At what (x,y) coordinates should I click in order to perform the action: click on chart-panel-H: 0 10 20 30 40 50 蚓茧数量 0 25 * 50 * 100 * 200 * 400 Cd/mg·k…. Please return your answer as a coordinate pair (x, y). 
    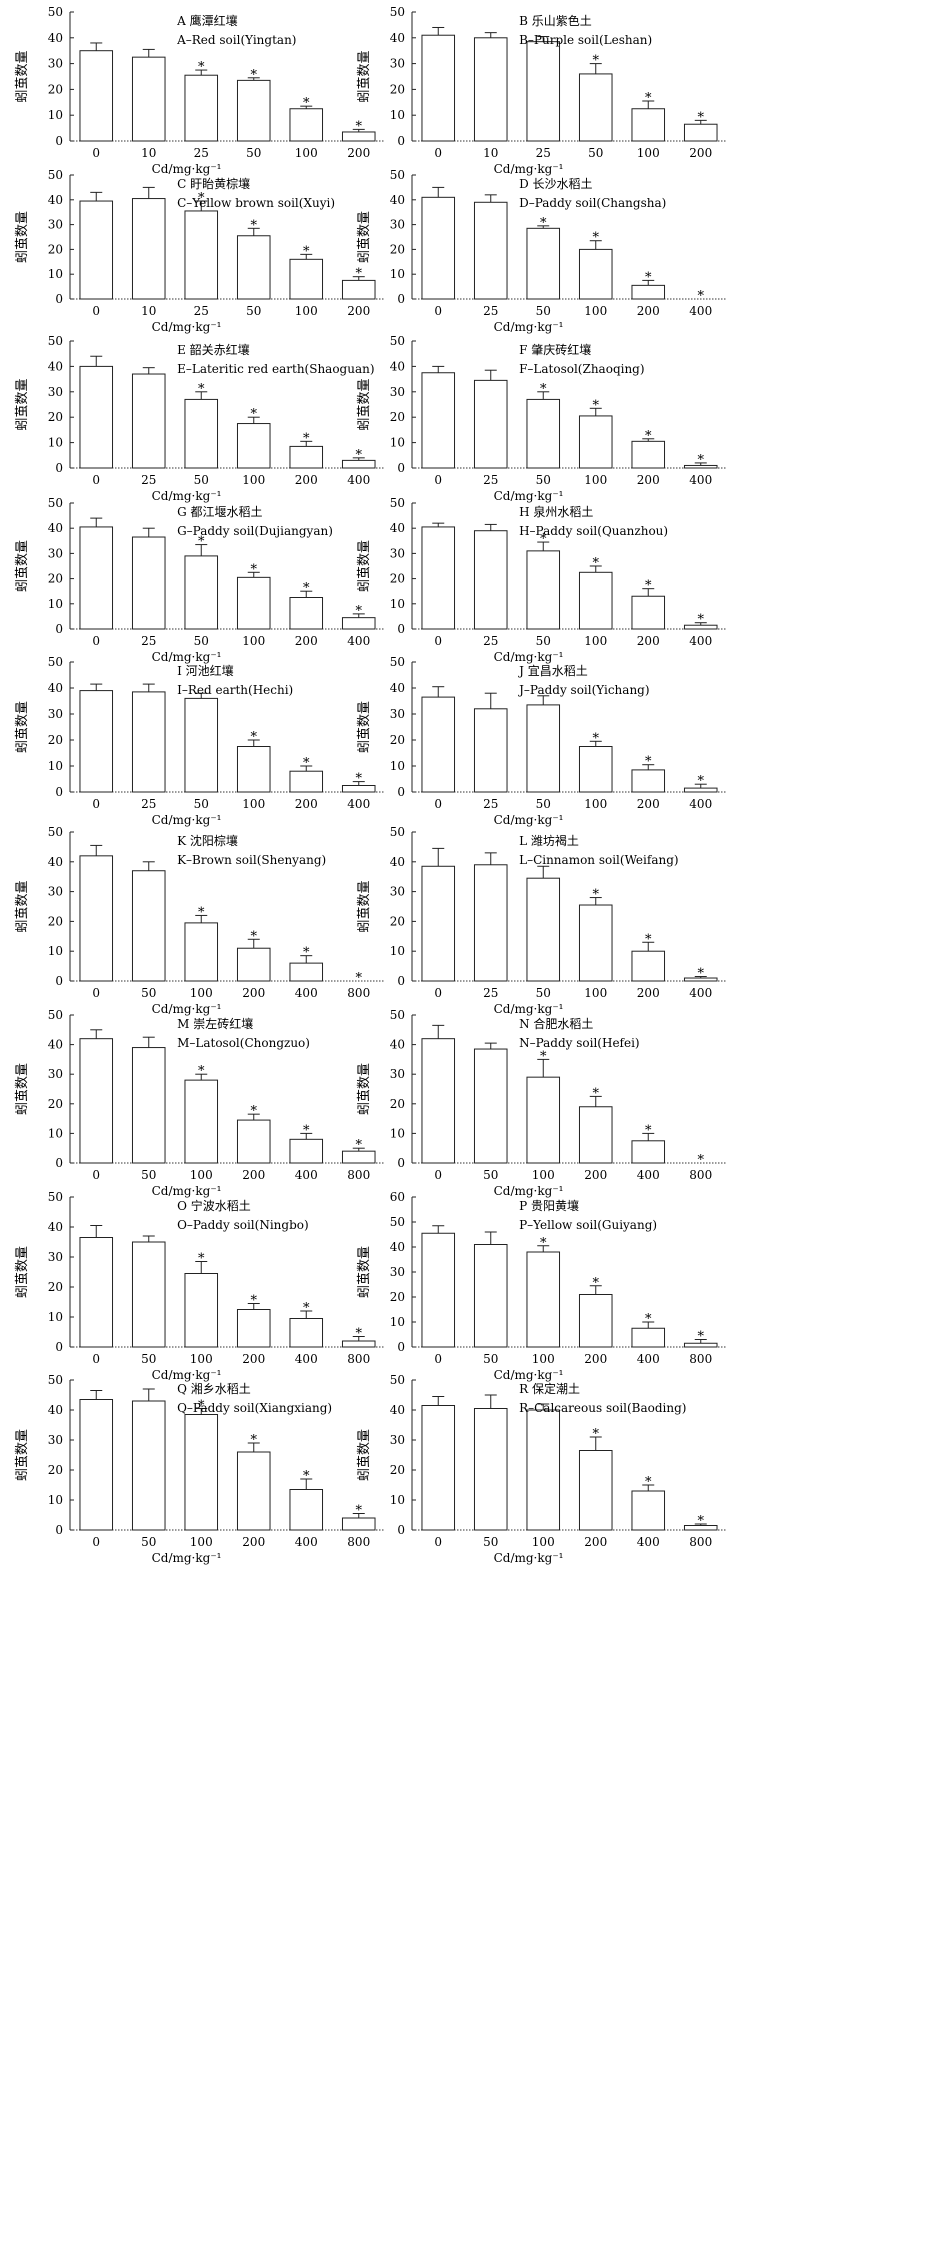
    Looking at the image, I should click on (541, 580).